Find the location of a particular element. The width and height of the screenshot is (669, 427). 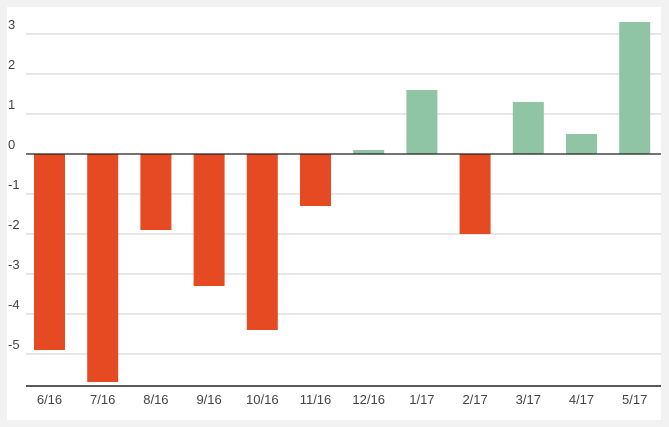

y-tick-label: 1 is located at coordinates (11, 104).